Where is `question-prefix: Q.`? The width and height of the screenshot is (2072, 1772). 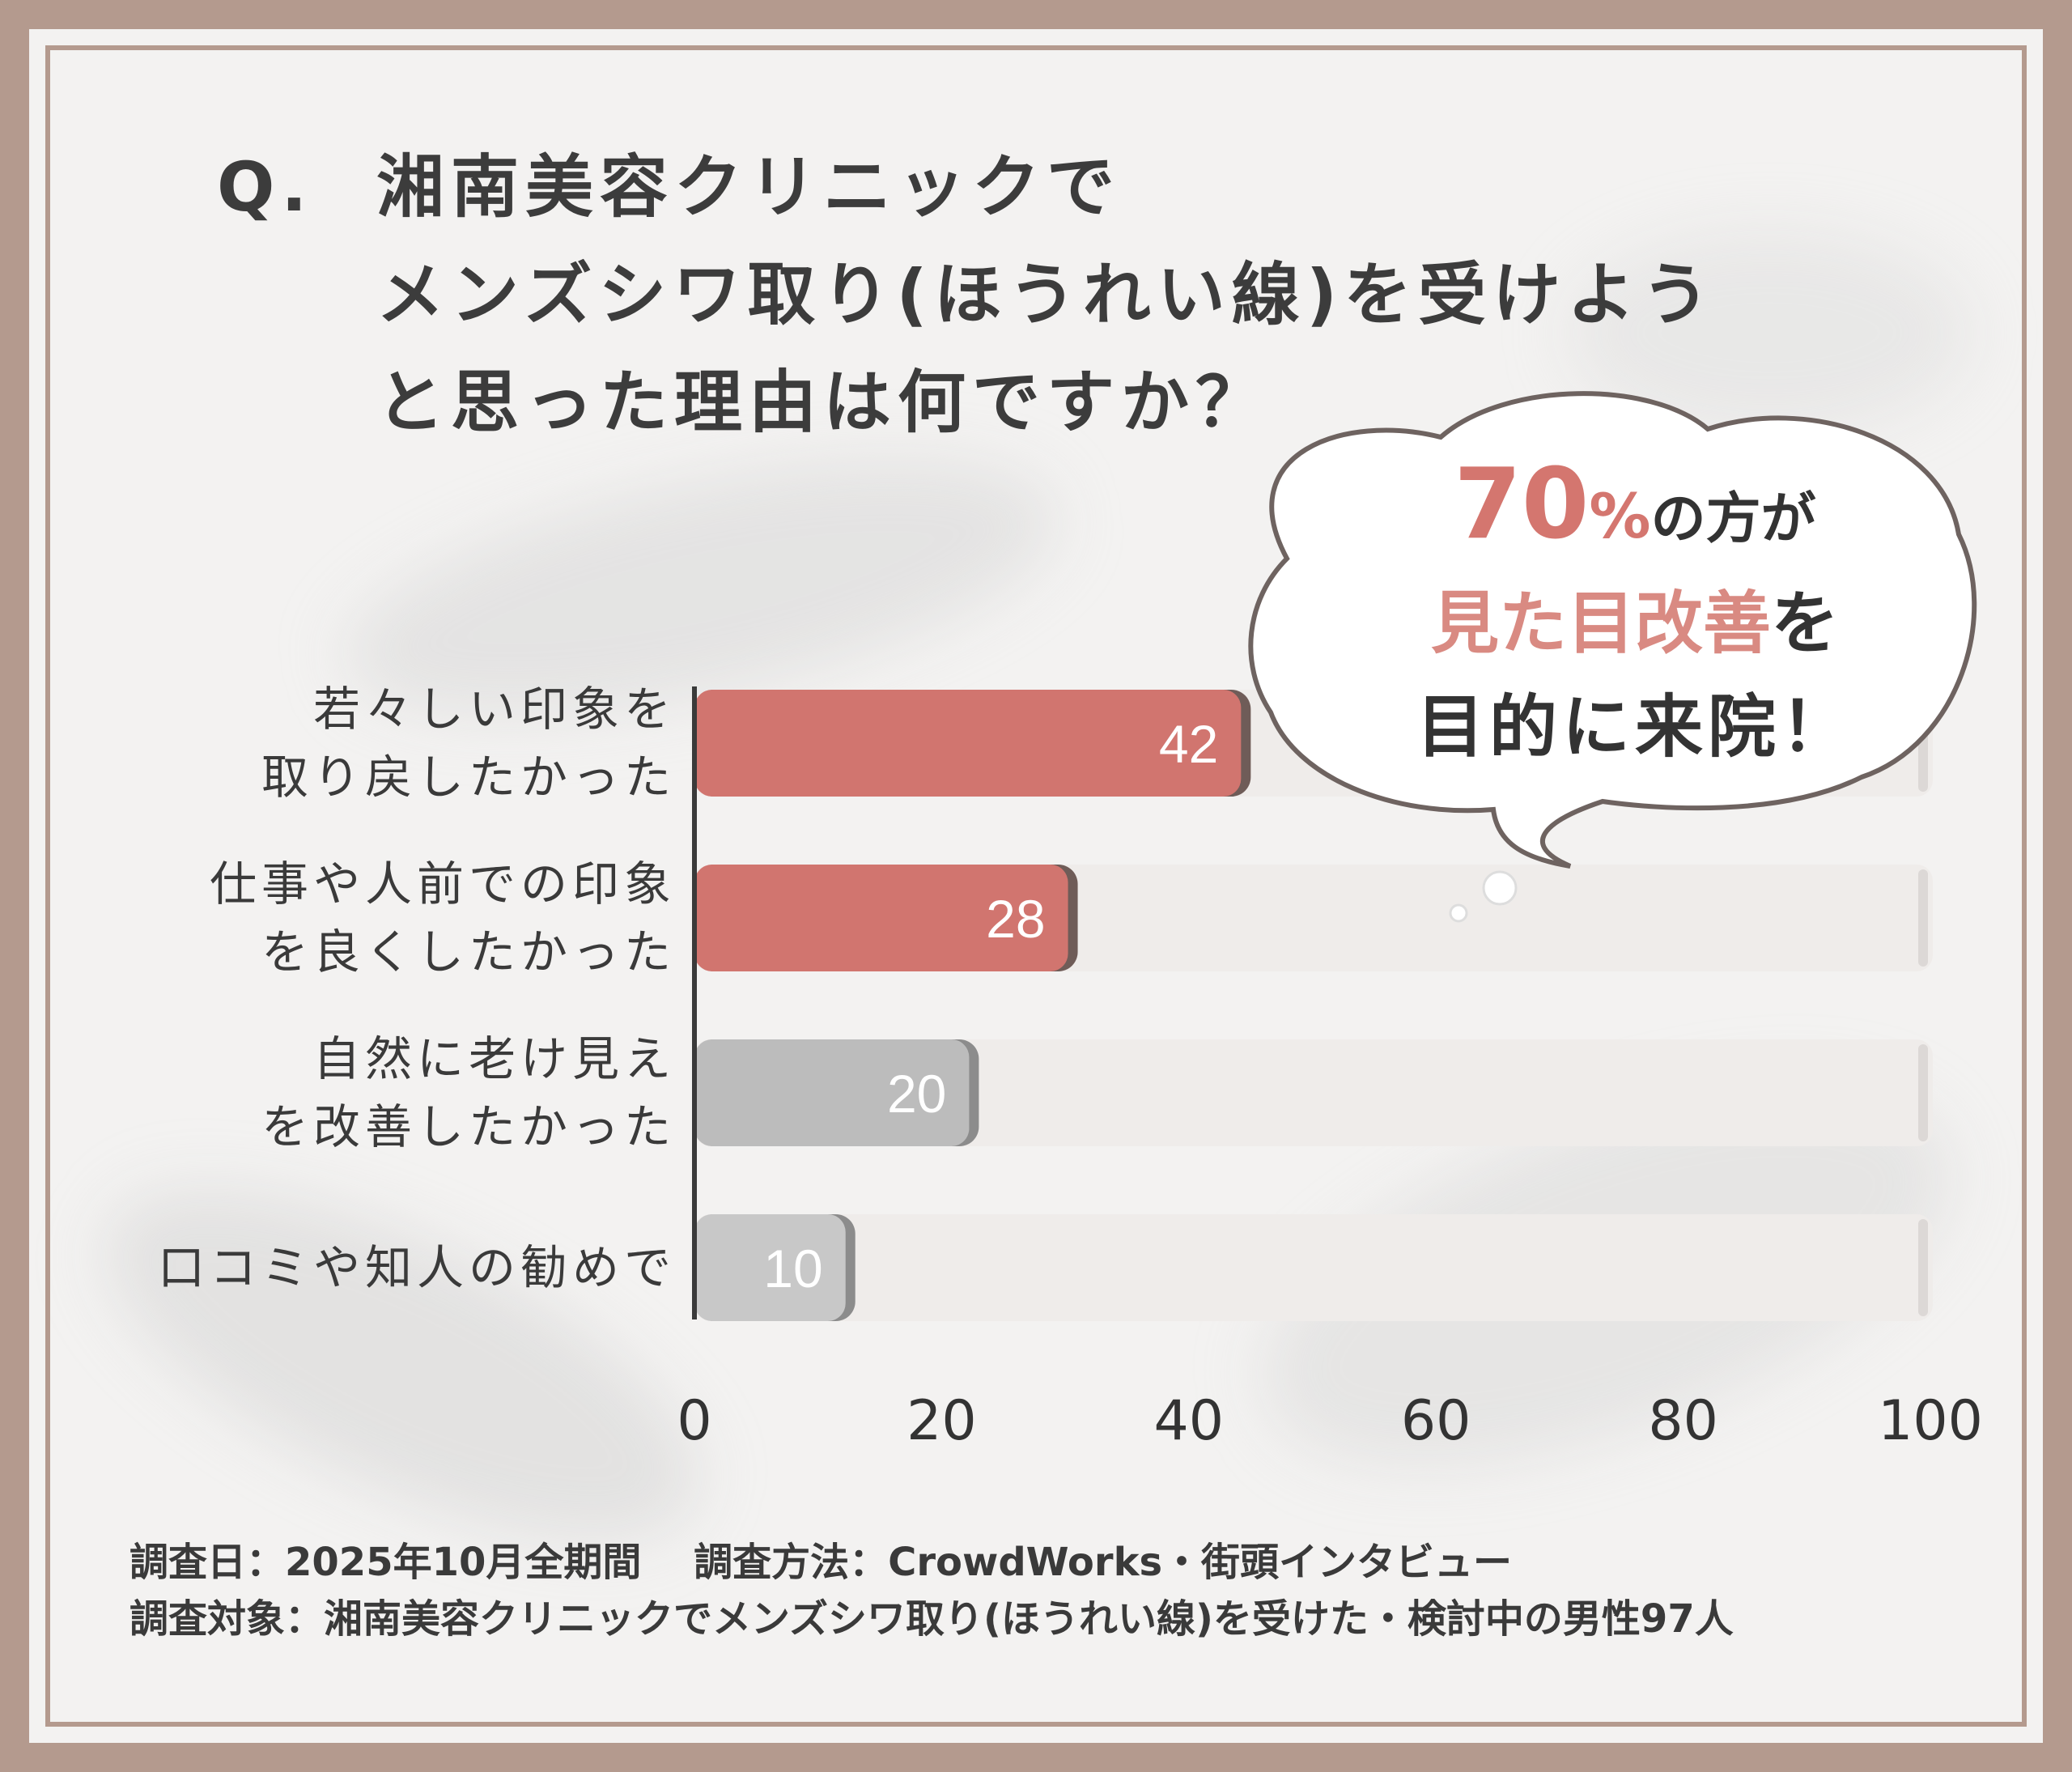
question-prefix: Q. is located at coordinates (265, 187).